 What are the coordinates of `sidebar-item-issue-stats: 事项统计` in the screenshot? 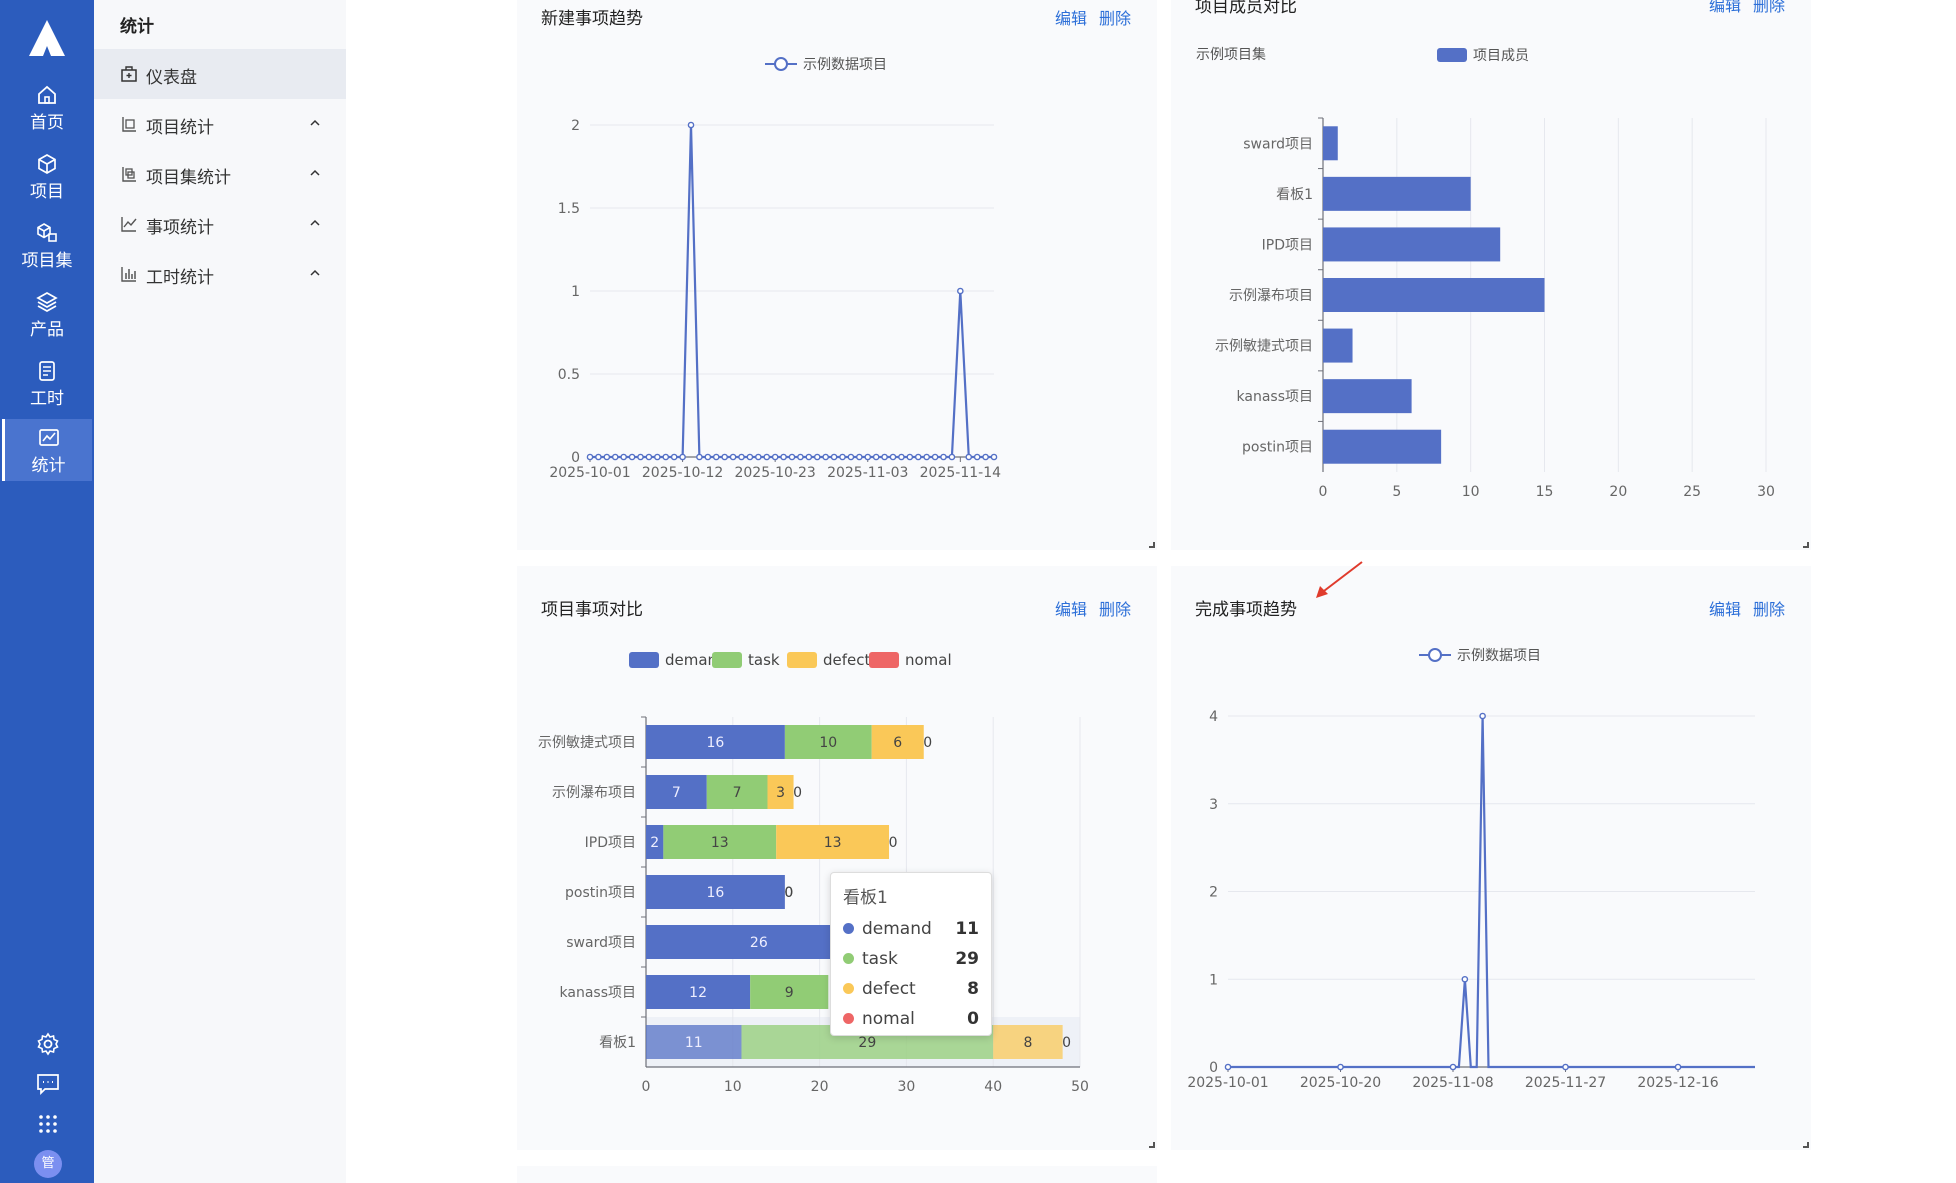 It's located at (220, 224).